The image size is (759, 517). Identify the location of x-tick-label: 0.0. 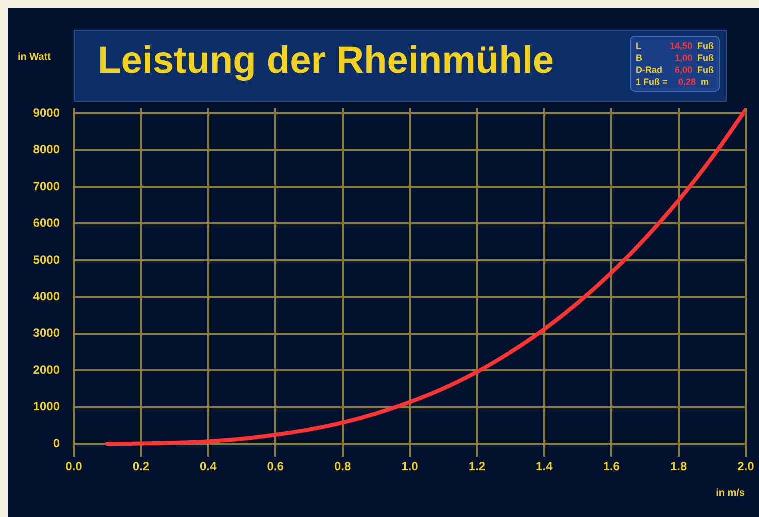
(74, 467).